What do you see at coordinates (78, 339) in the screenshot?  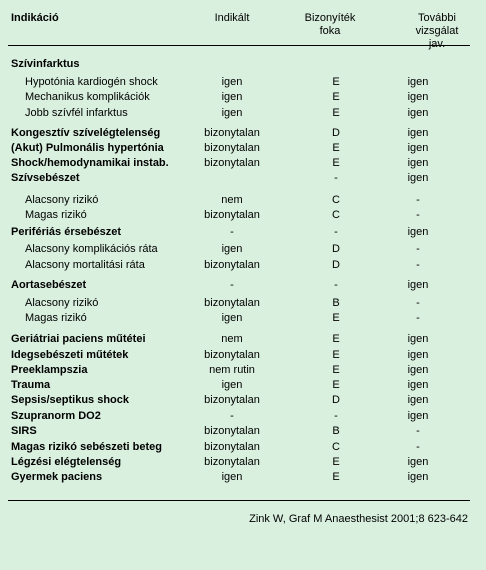 I see `row-label: Geriátriai paciens műtétei` at bounding box center [78, 339].